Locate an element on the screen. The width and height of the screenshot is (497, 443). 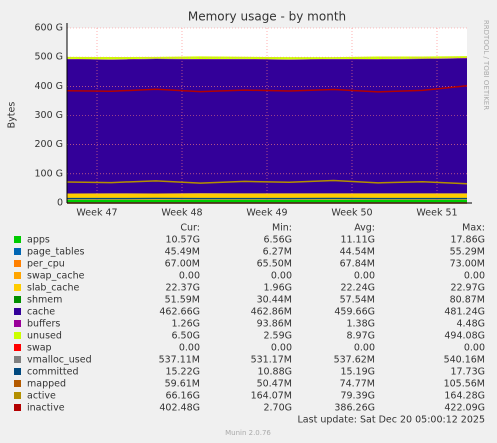
y-tick-label: 500 G is located at coordinates (48, 57).